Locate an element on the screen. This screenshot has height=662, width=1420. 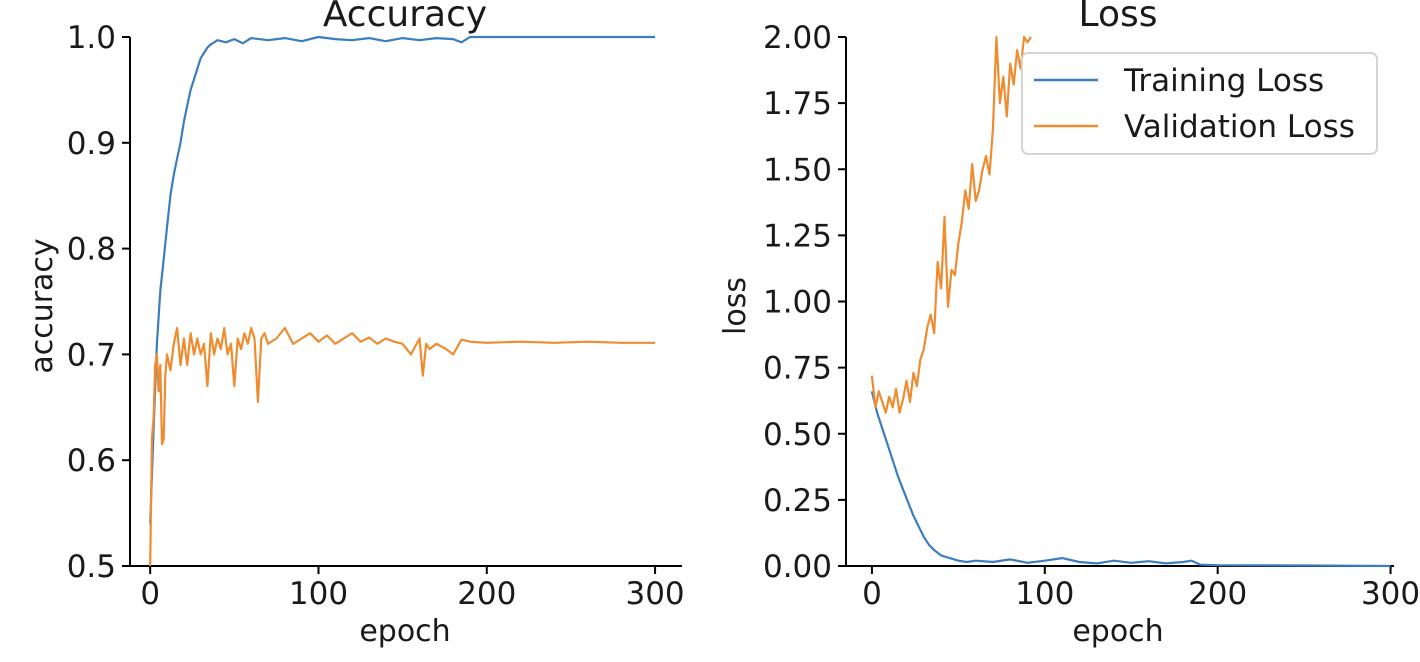
loss-legend: Training Loss Validation Loss is located at coordinates (1199, 103).